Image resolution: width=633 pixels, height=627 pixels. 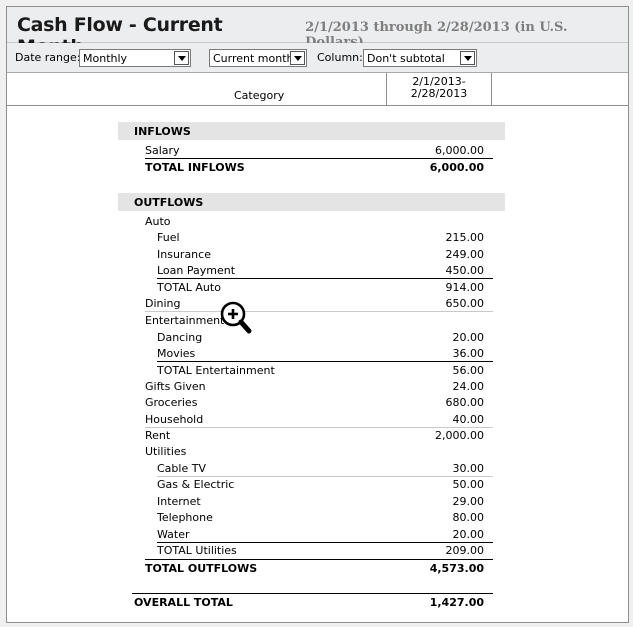 I want to click on cable-tv-amount: 30.00, so click(x=468, y=468).